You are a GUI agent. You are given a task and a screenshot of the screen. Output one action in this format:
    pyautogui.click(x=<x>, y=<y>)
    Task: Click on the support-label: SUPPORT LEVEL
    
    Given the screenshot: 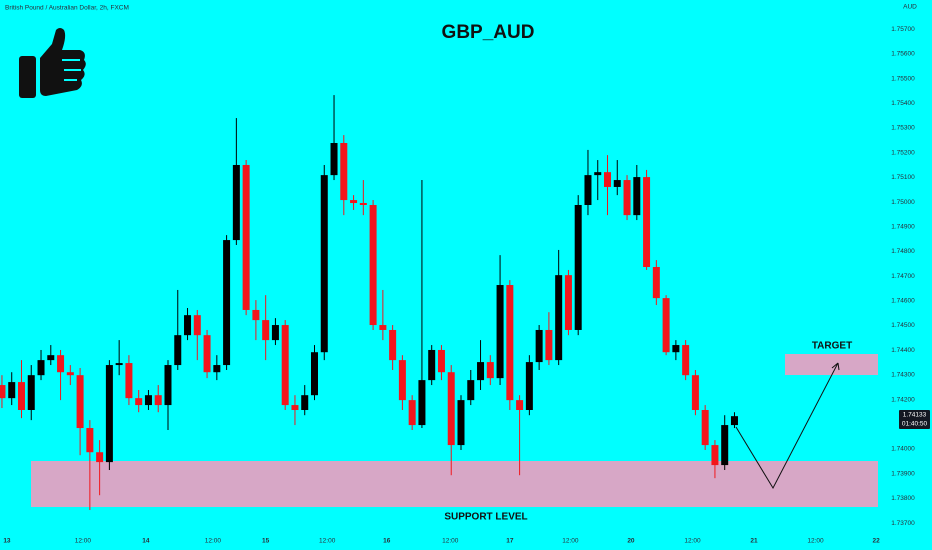 What is the action you would take?
    pyautogui.click(x=485, y=517)
    